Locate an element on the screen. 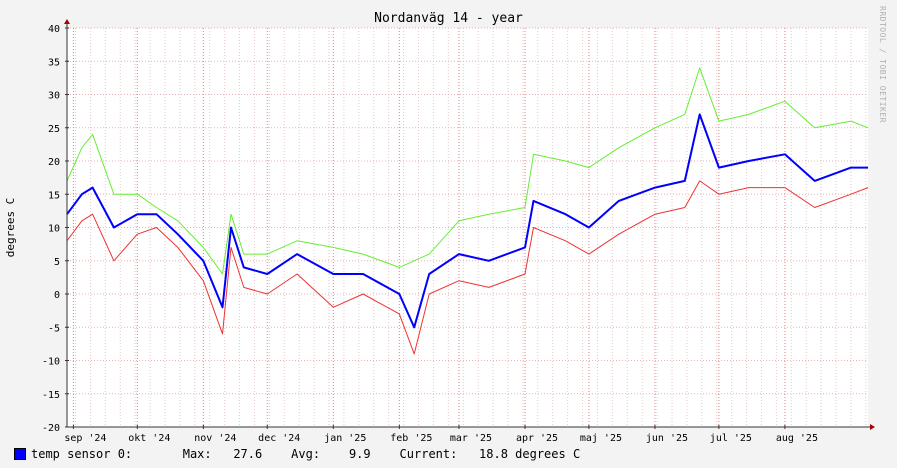  y-tick-label: 40 is located at coordinates (54, 29).